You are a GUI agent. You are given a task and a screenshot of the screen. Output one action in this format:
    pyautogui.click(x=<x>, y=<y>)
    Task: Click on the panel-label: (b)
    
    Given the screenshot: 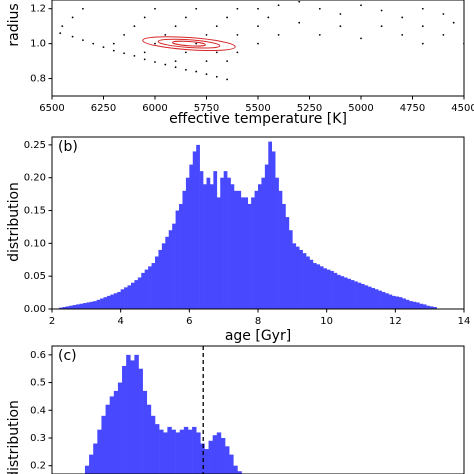 What is the action you would take?
    pyautogui.click(x=68, y=147)
    